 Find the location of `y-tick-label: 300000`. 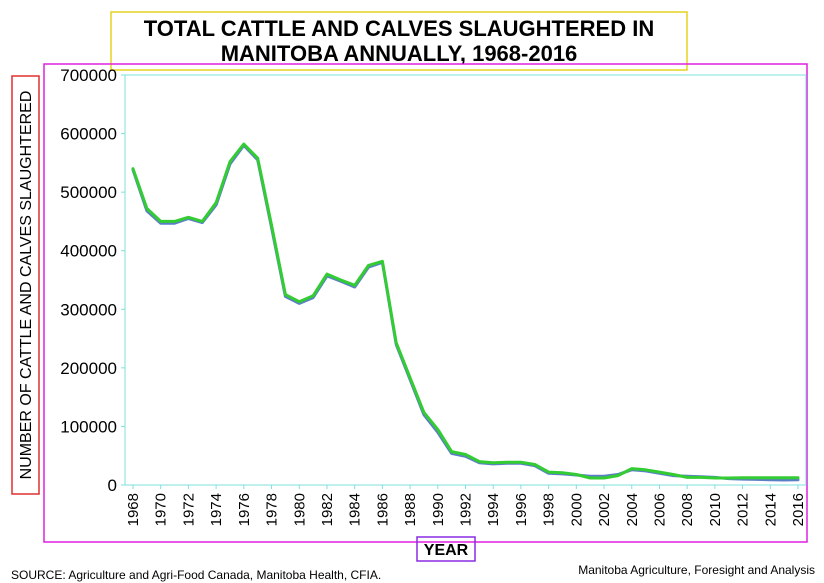

y-tick-label: 300000 is located at coordinates (88, 309).